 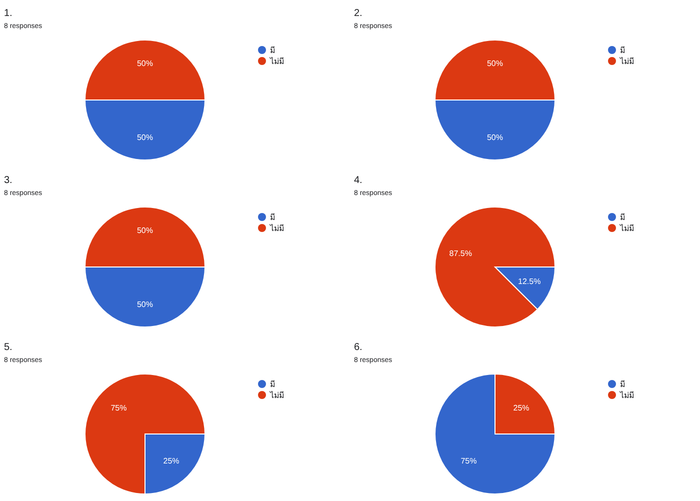 I want to click on chart-title: 4., so click(x=358, y=180).